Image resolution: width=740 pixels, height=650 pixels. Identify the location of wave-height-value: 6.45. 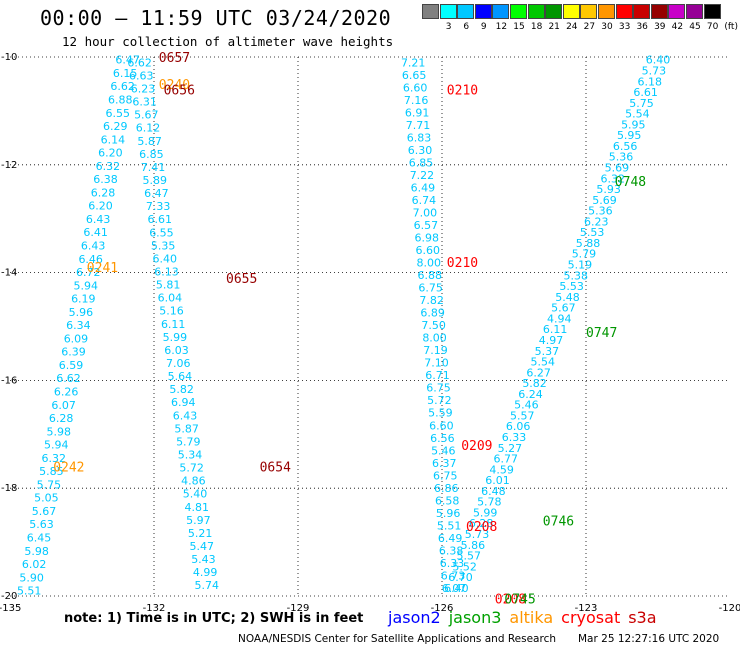
(39, 538).